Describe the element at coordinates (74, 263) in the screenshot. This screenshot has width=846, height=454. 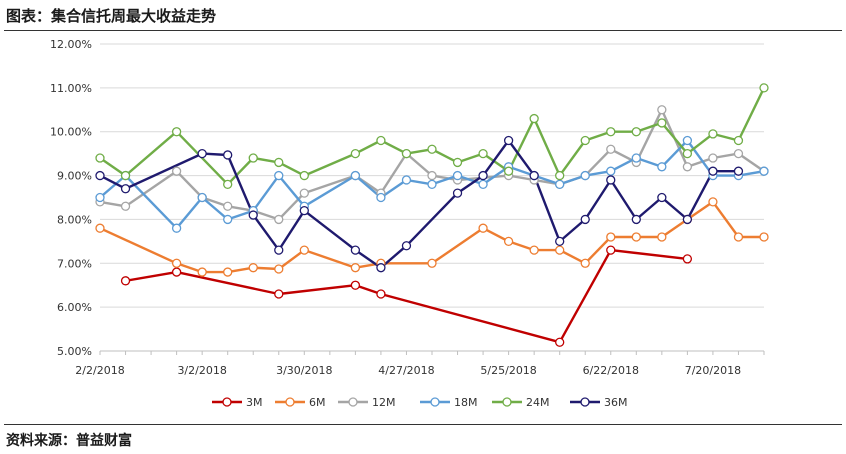
I see `y-tick-label: 7.00%` at that location.